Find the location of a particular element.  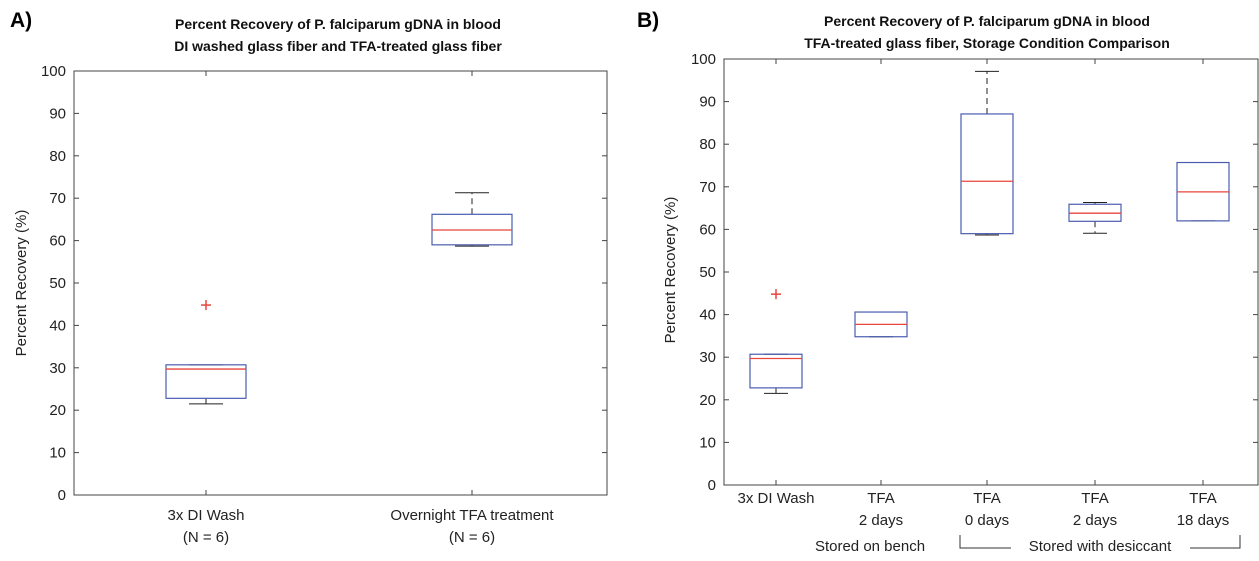

x-category-label: 18 days is located at coordinates (1203, 520).